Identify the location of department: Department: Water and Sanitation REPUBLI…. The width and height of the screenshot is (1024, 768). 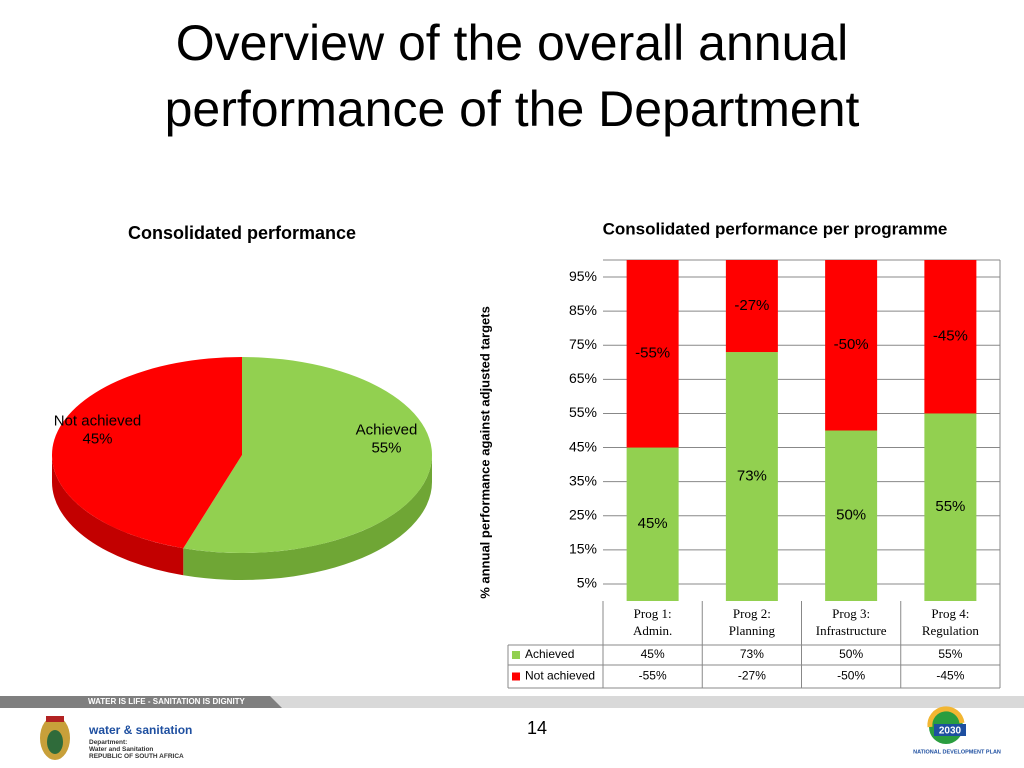
(136, 749).